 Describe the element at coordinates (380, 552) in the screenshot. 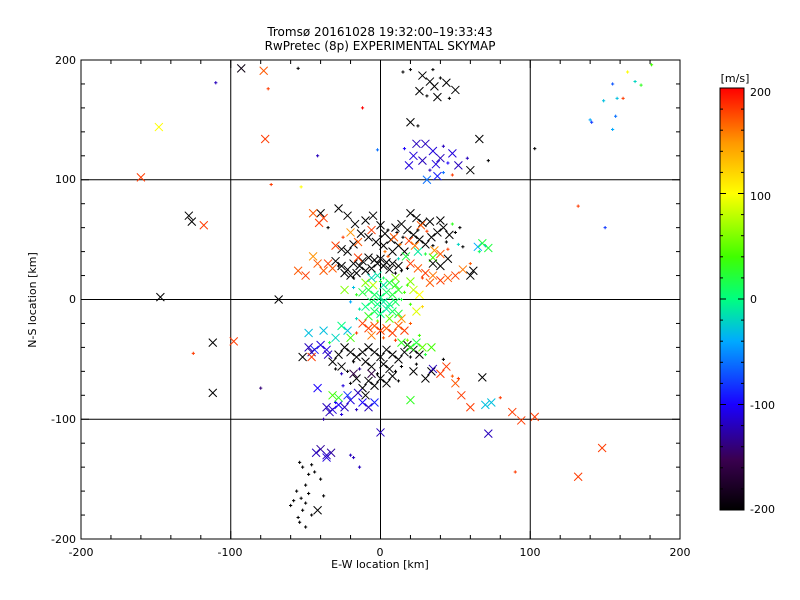

I see `x-tick-label: 0` at that location.